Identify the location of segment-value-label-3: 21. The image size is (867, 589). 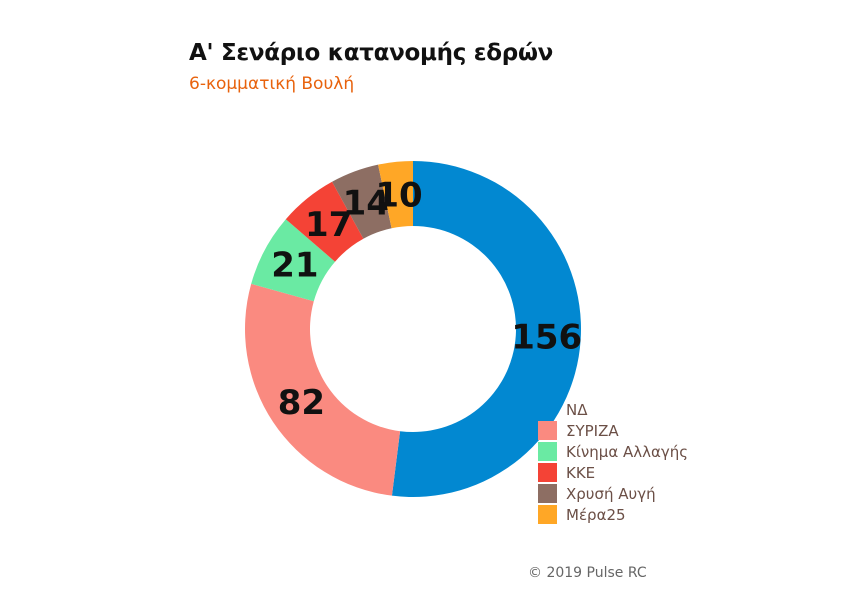
(294, 266).